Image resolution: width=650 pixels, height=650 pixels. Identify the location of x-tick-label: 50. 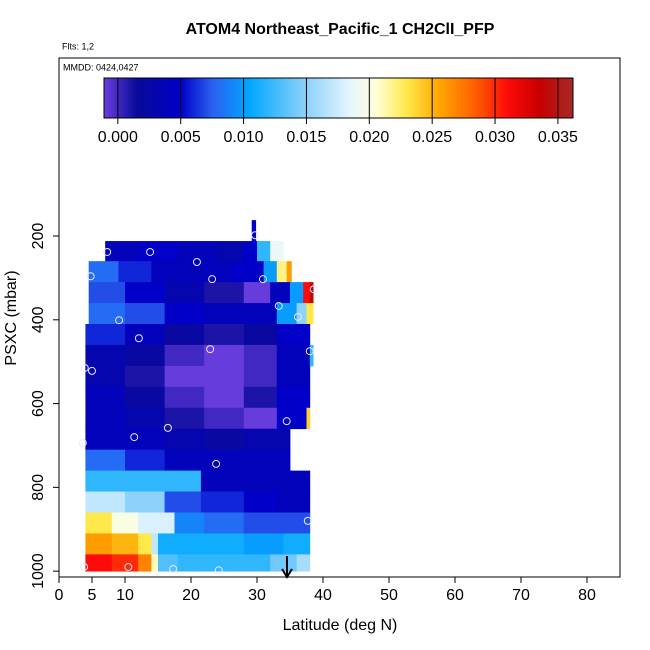
(389, 595).